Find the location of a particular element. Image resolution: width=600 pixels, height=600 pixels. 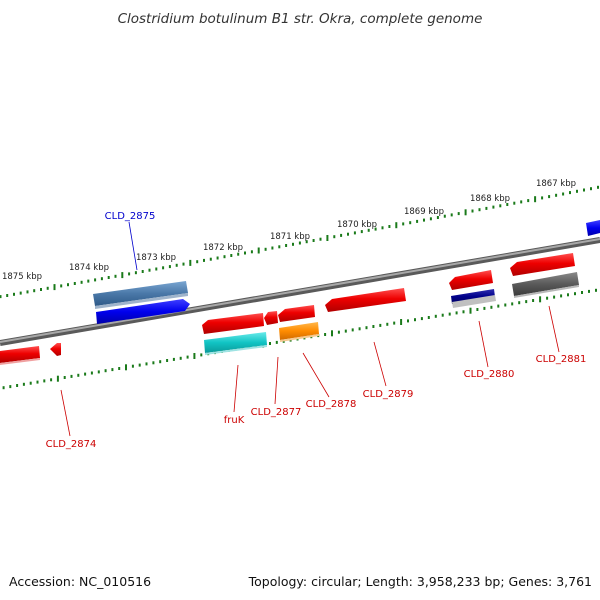

gene-label-fruk: fruK is located at coordinates (234, 420).